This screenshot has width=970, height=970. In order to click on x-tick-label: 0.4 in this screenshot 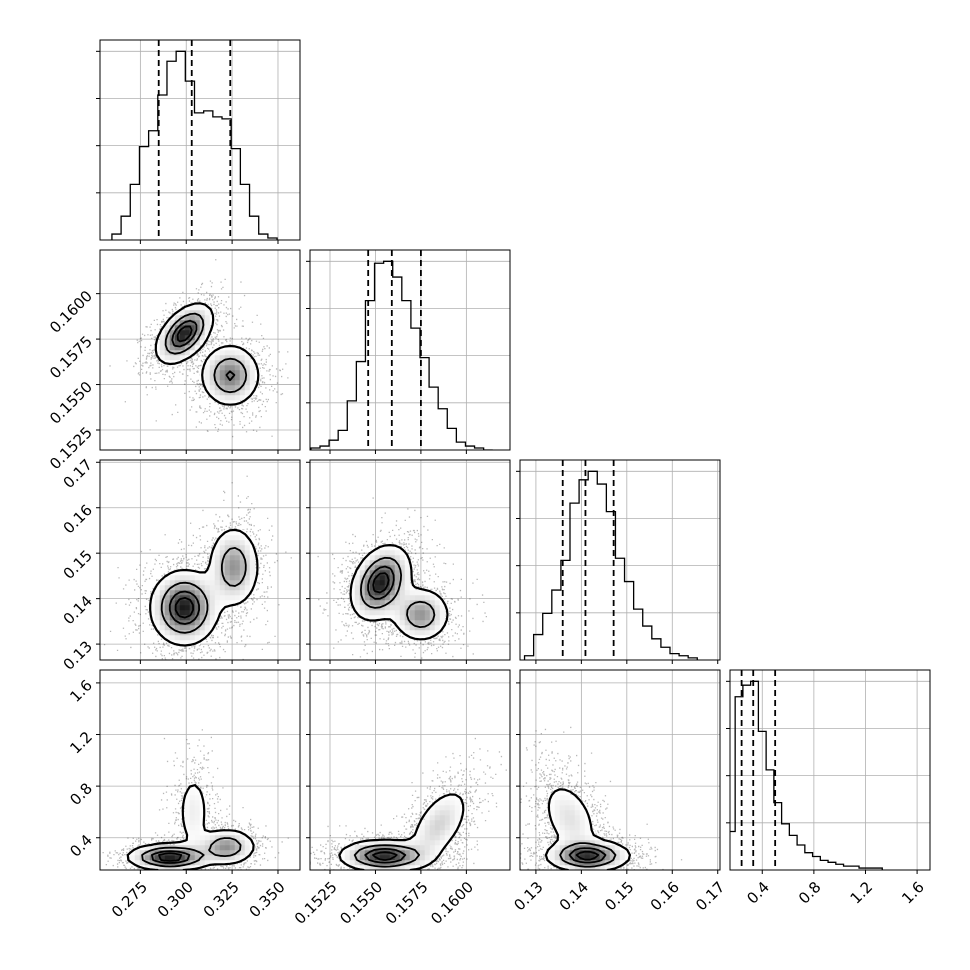, I will do `click(758, 893)`.